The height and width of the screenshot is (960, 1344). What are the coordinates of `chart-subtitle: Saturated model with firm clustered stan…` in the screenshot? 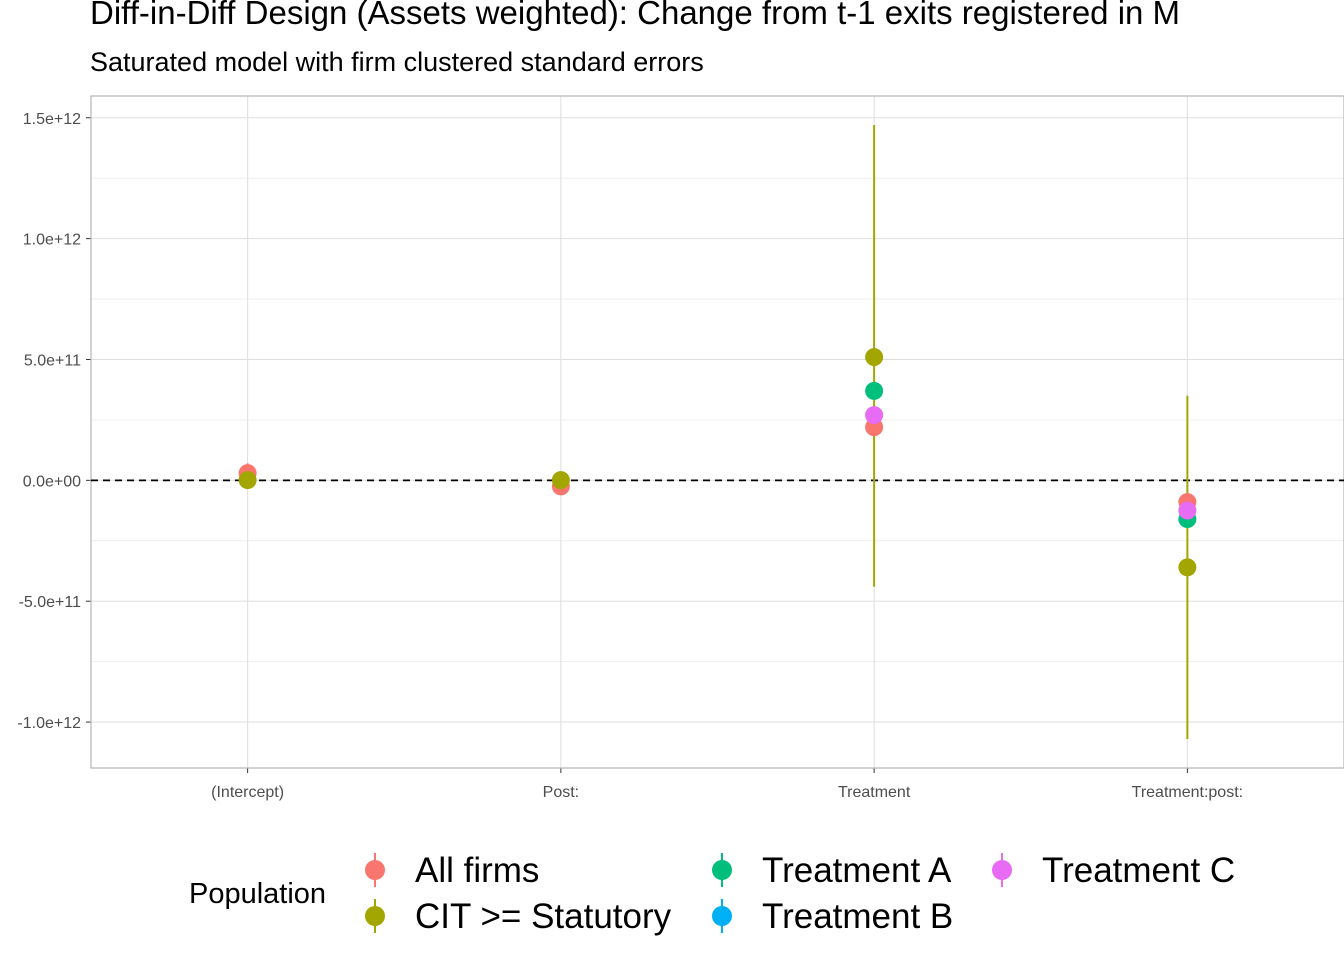 It's located at (397, 62).